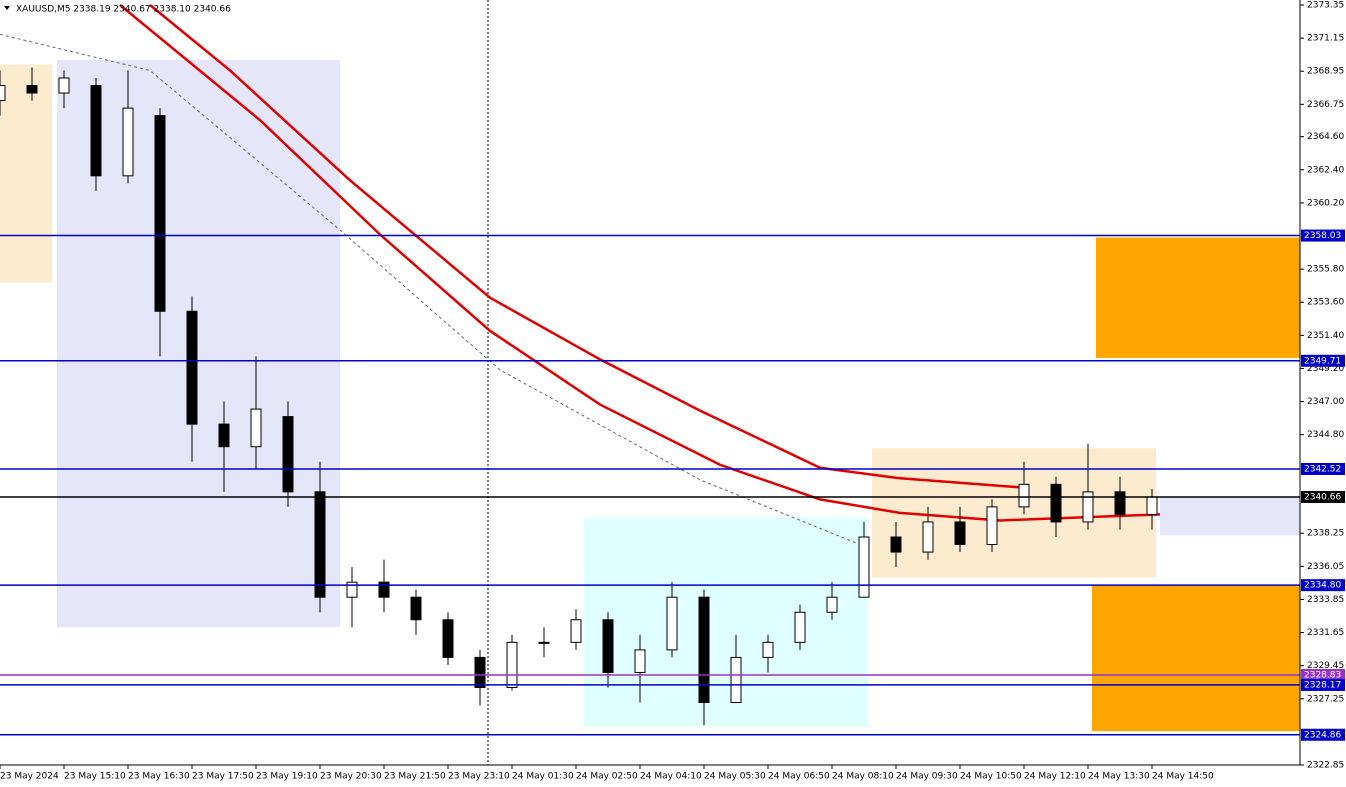 This screenshot has width=1346, height=787. Describe the element at coordinates (1325, 336) in the screenshot. I see `y-tick-label: 2351.40` at that location.